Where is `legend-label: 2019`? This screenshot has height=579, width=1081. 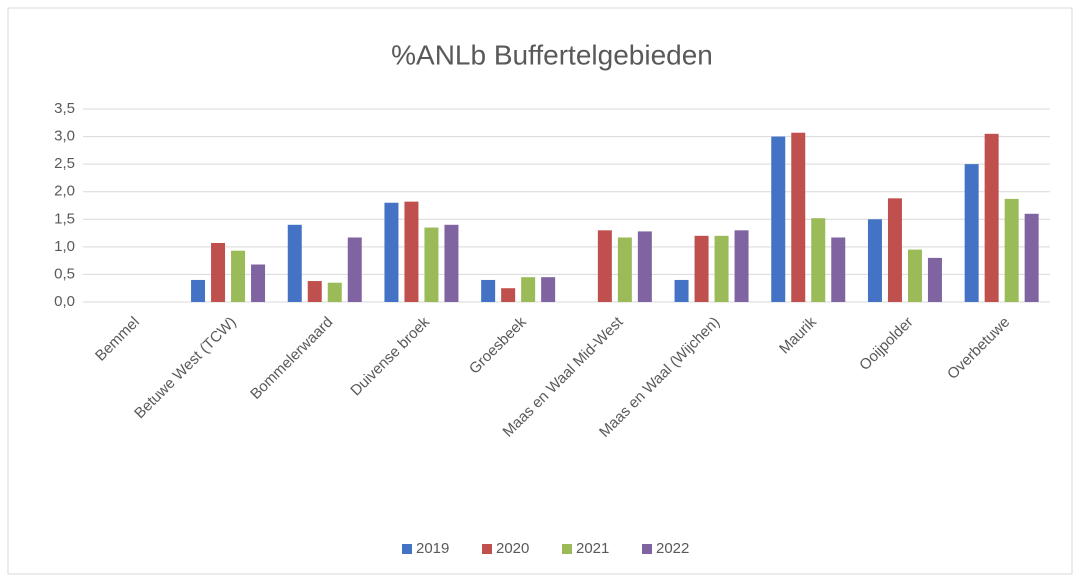 legend-label: 2019 is located at coordinates (432, 548).